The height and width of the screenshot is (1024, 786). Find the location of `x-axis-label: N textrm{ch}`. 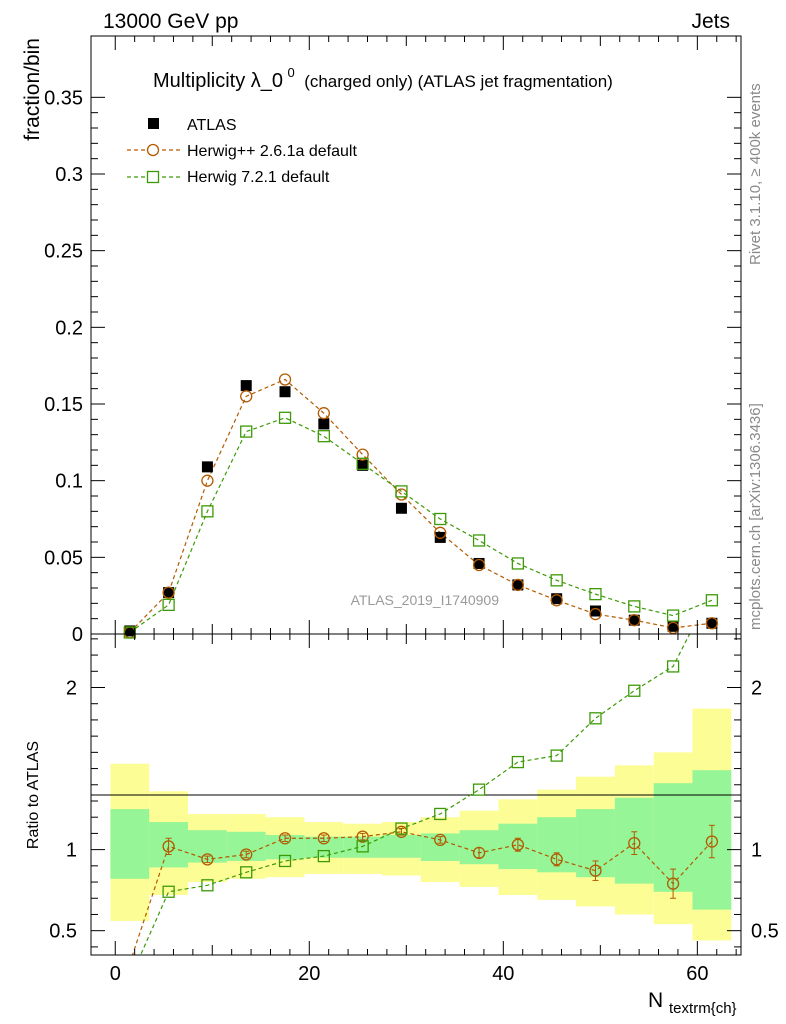

x-axis-label: N textrm{ch} is located at coordinates (692, 1003).